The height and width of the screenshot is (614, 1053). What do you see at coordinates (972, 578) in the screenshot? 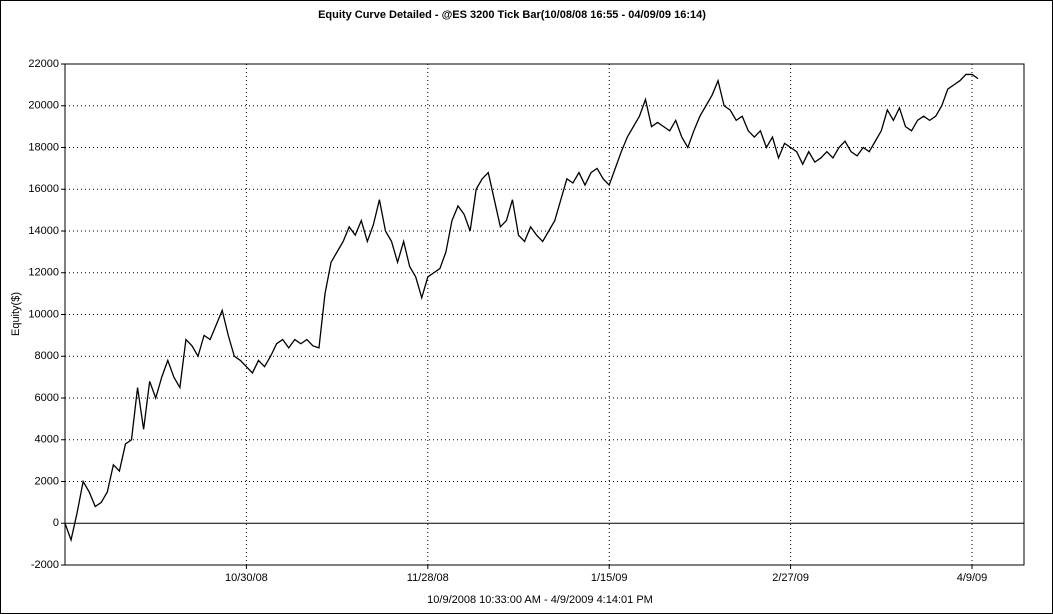
I see `x-tick-label: 4/9/09` at bounding box center [972, 578].